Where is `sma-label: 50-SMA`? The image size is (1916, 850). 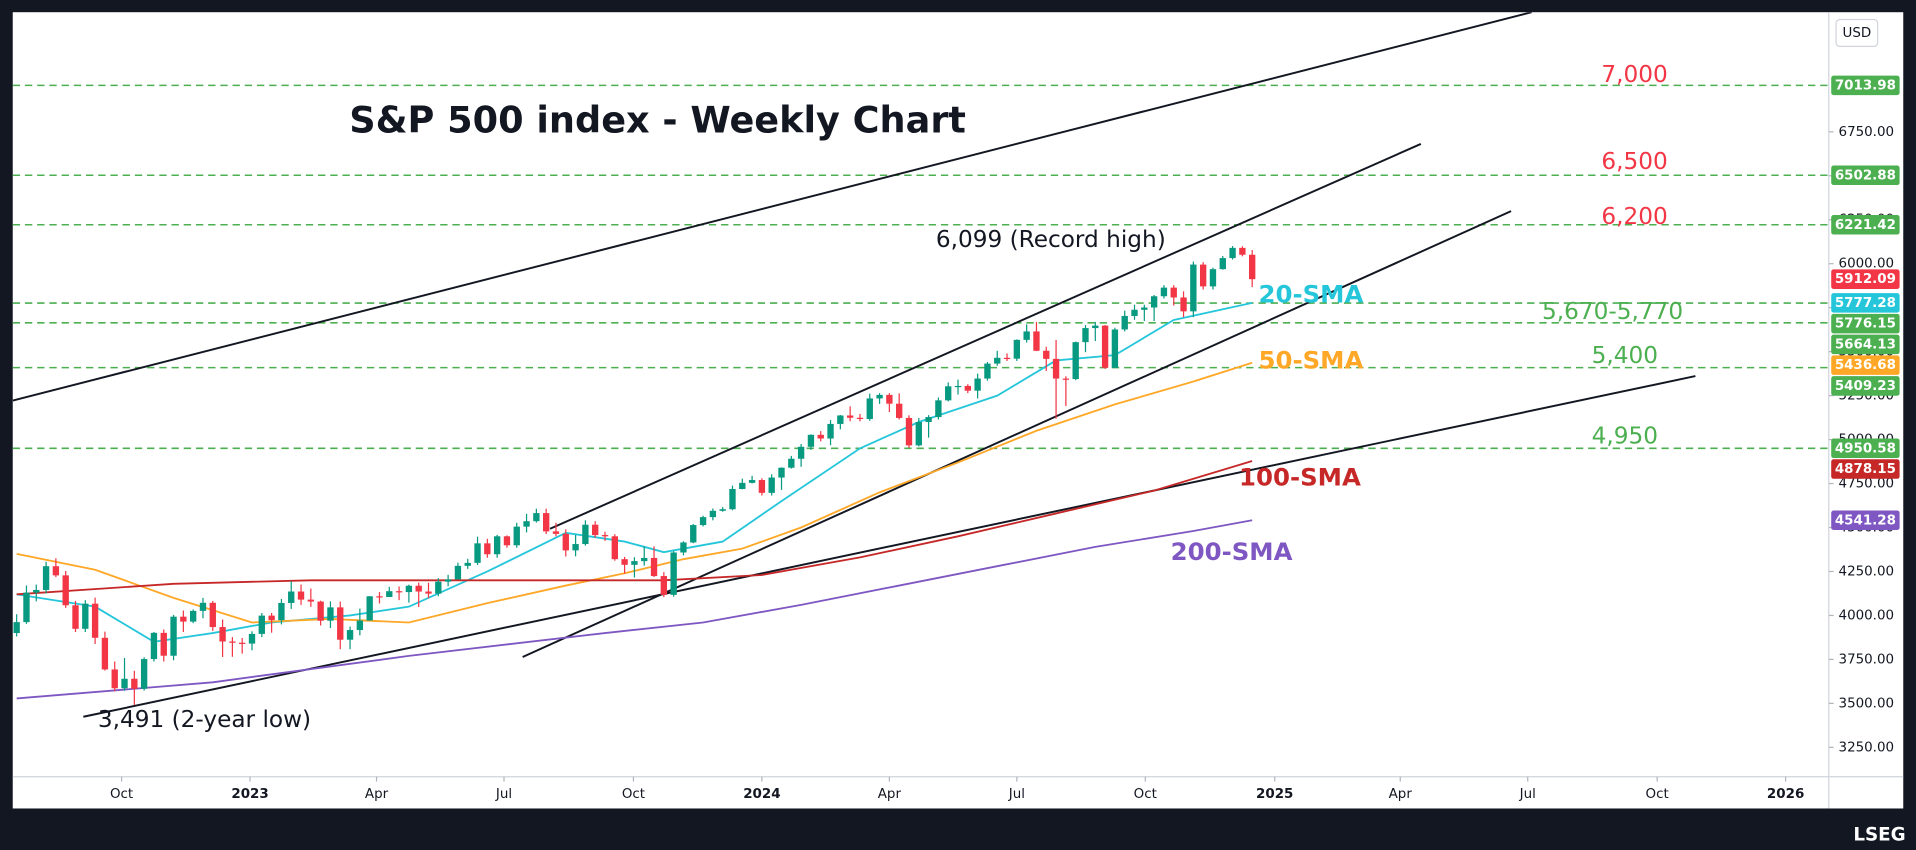 sma-label: 50-SMA is located at coordinates (1311, 359).